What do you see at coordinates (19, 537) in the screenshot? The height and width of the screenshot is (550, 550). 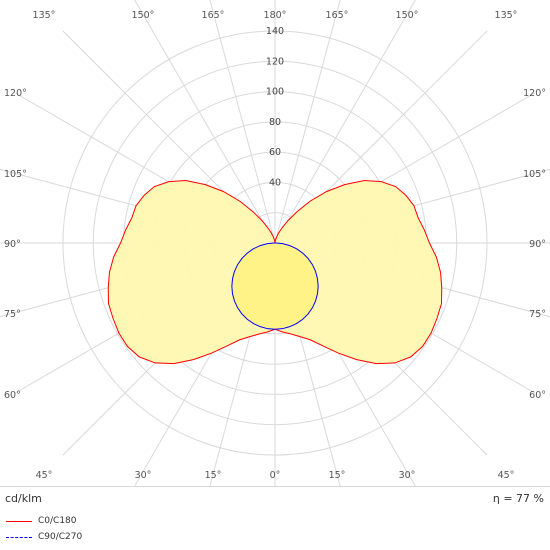 I see `legend-swatch-c90-c270` at bounding box center [19, 537].